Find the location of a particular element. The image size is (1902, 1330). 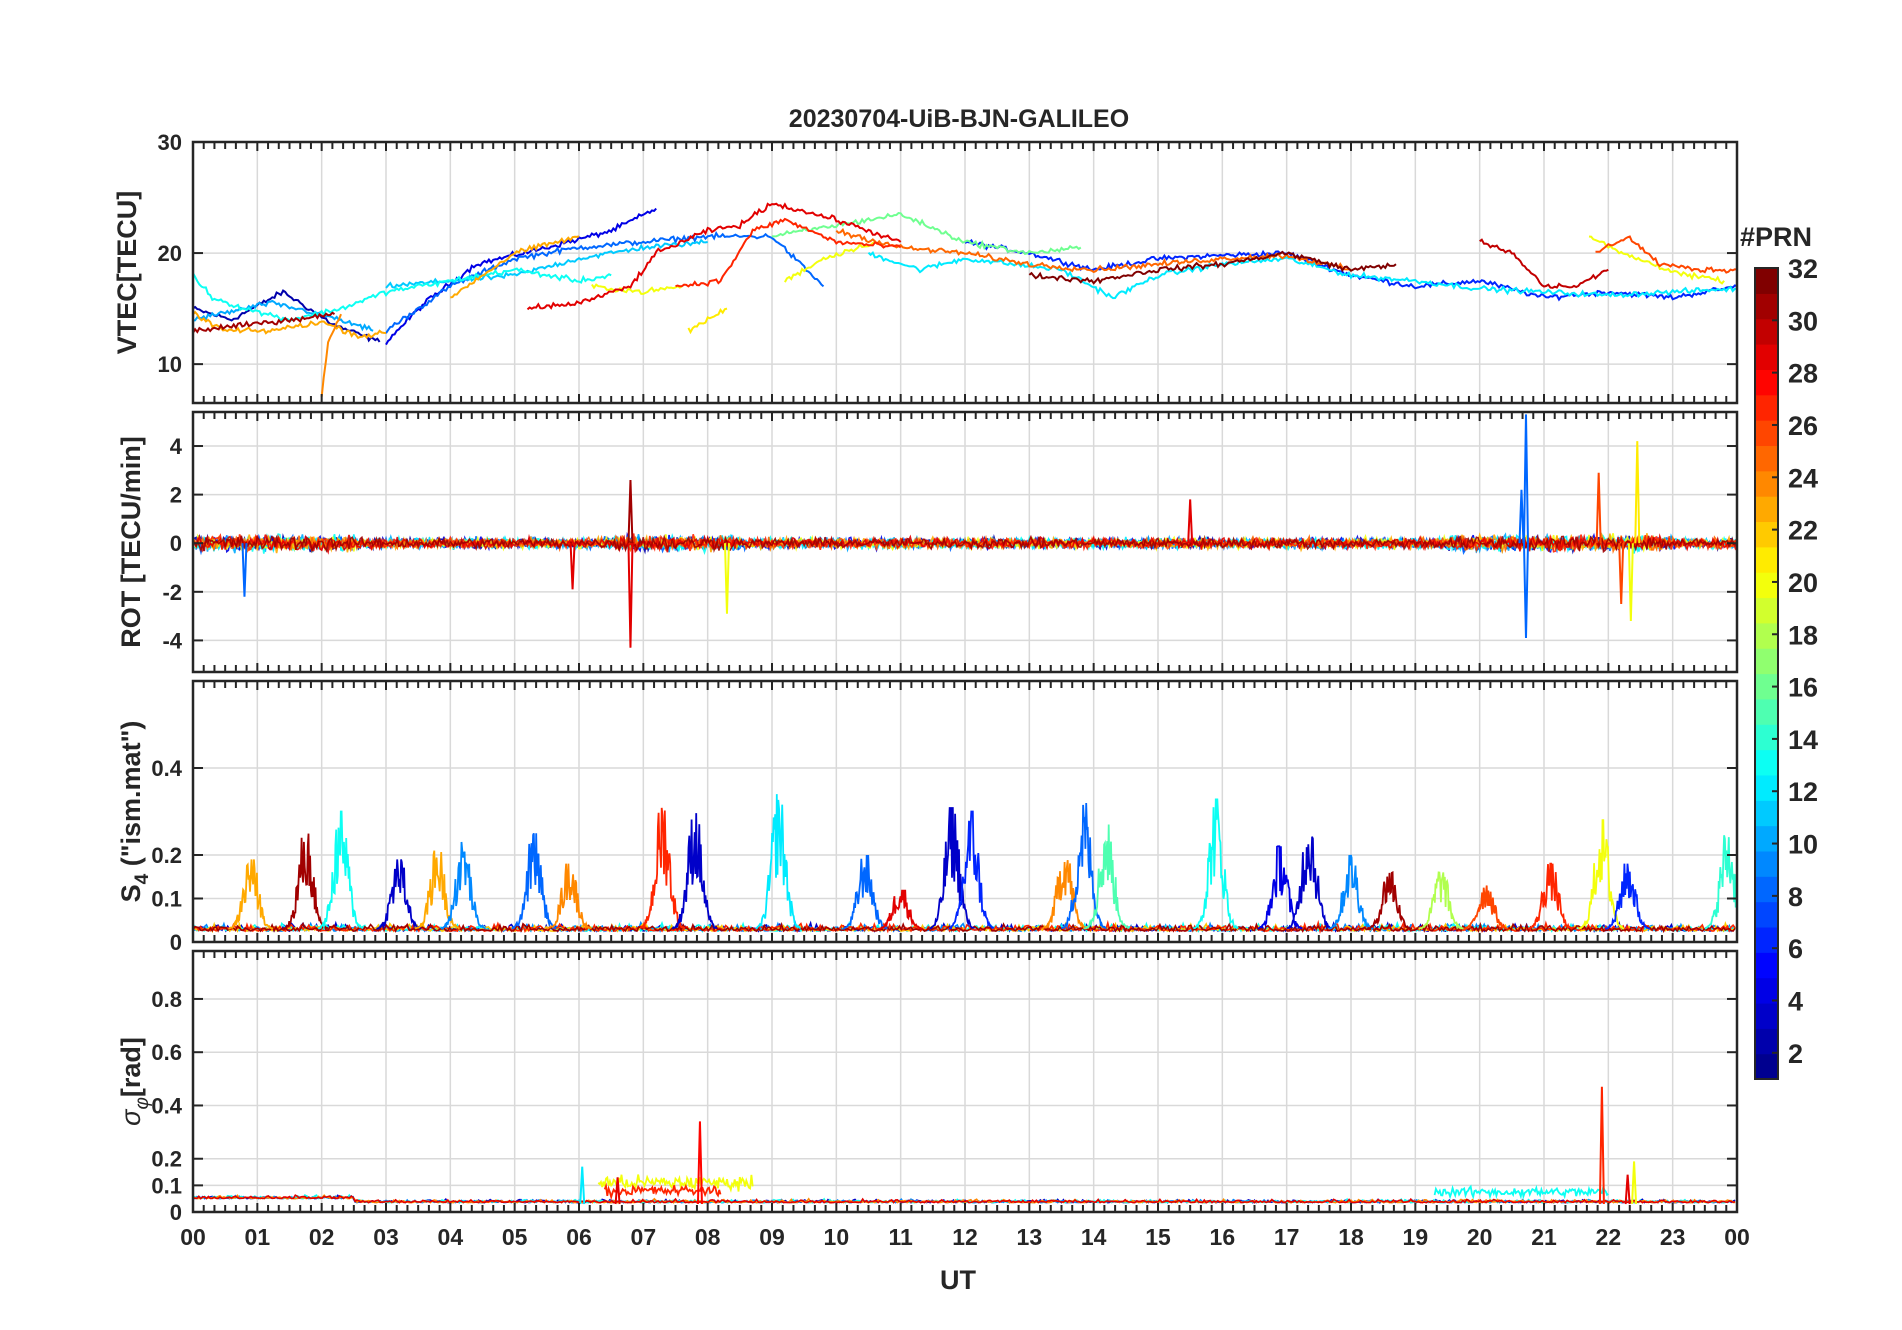

colorbar-tick-label: 18 is located at coordinates (1803, 635).